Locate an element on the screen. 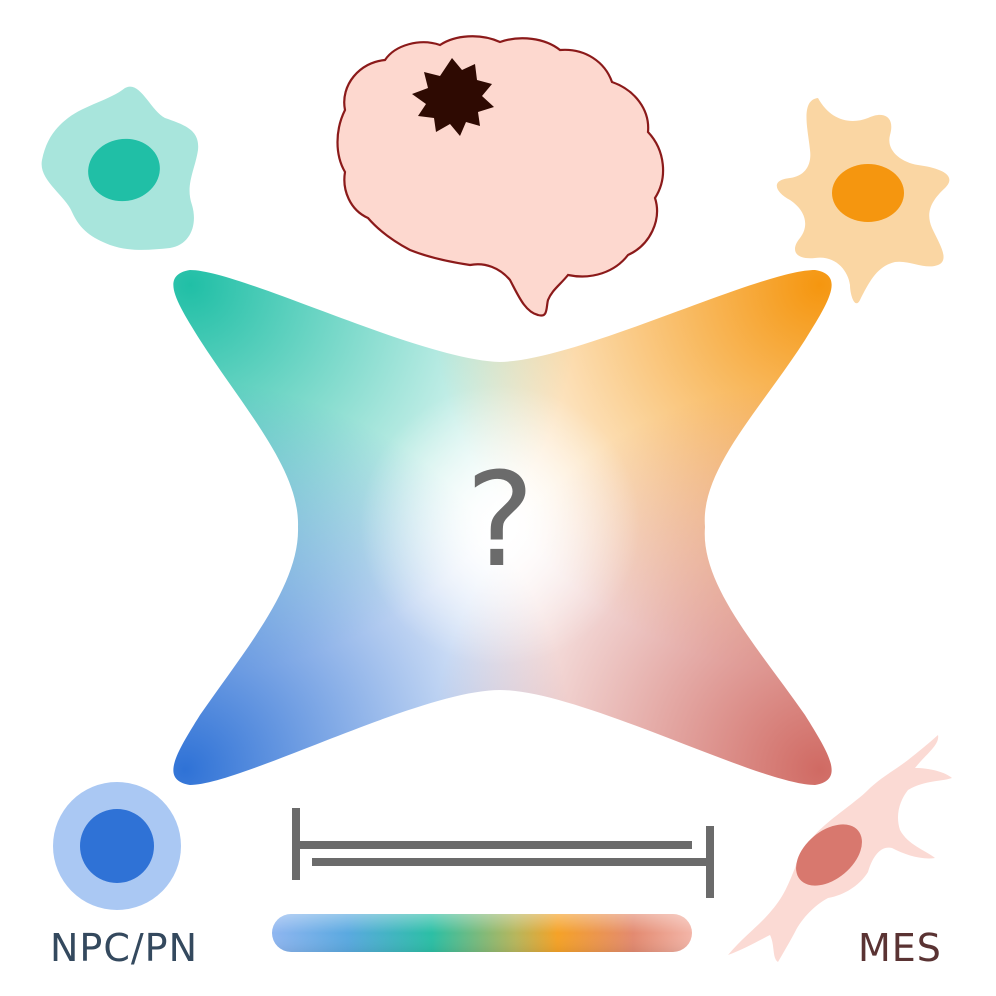 This screenshot has height=996, width=996. state-spectrum-bar is located at coordinates (482, 933).